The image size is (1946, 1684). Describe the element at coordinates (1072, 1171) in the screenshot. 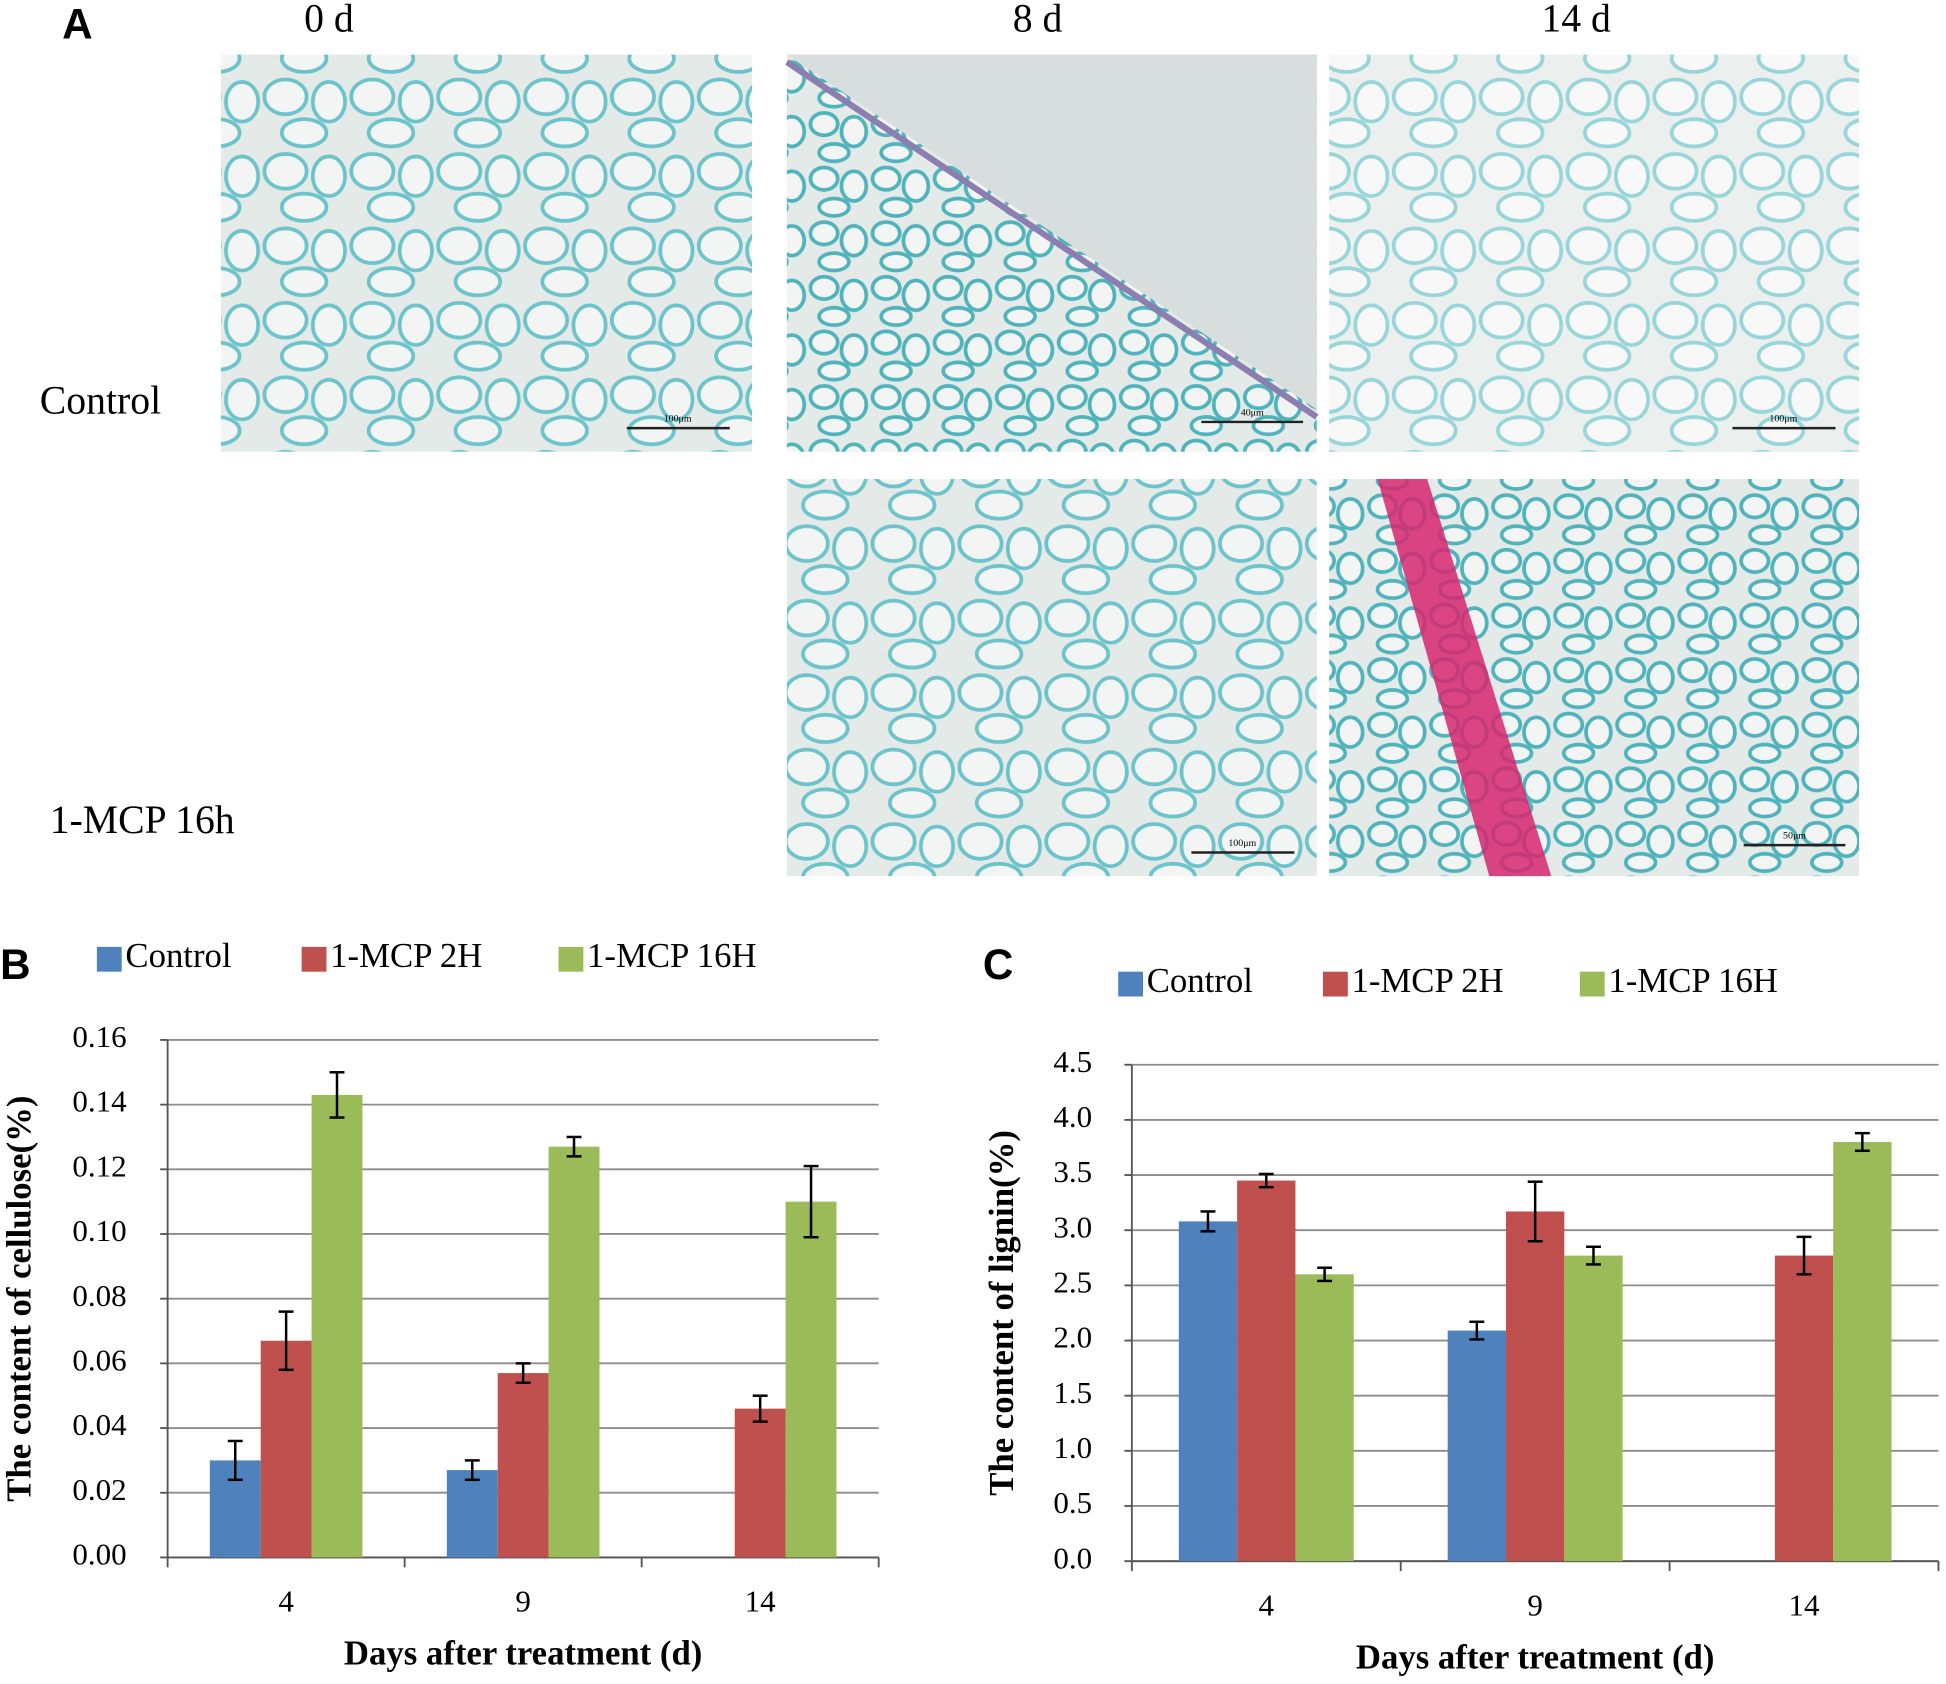

I see `y-tick-label: 3.5` at that location.